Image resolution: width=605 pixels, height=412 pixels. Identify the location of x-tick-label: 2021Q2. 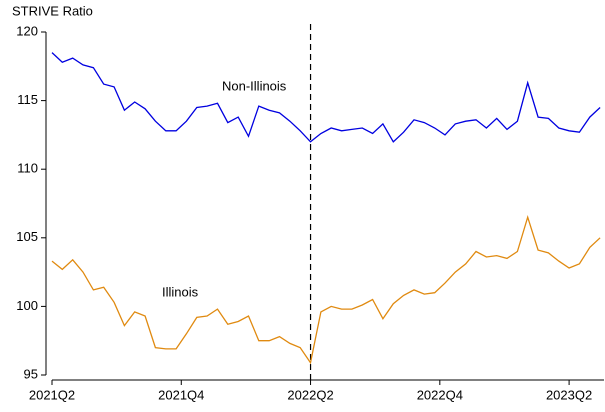
(52, 394).